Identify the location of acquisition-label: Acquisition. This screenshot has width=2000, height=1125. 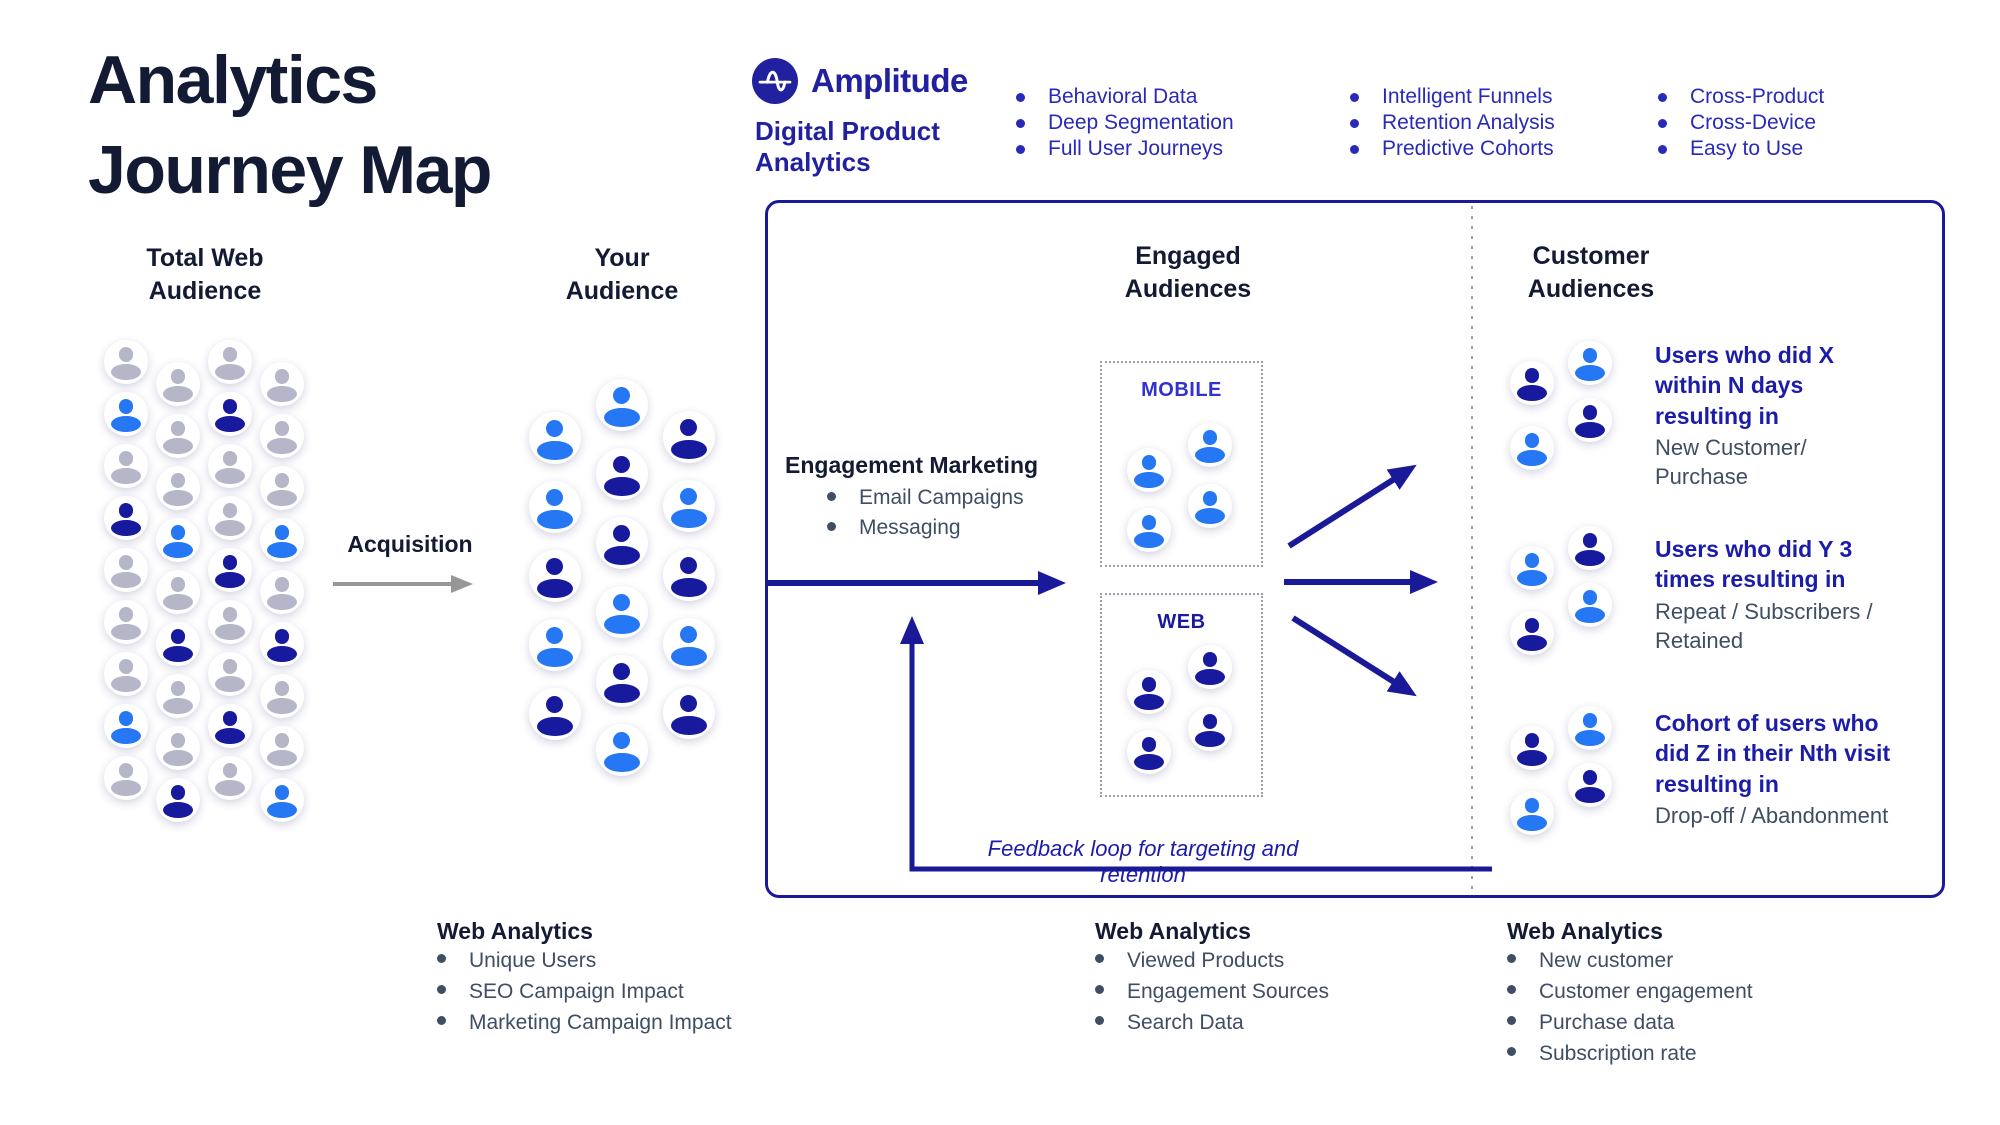
(410, 544).